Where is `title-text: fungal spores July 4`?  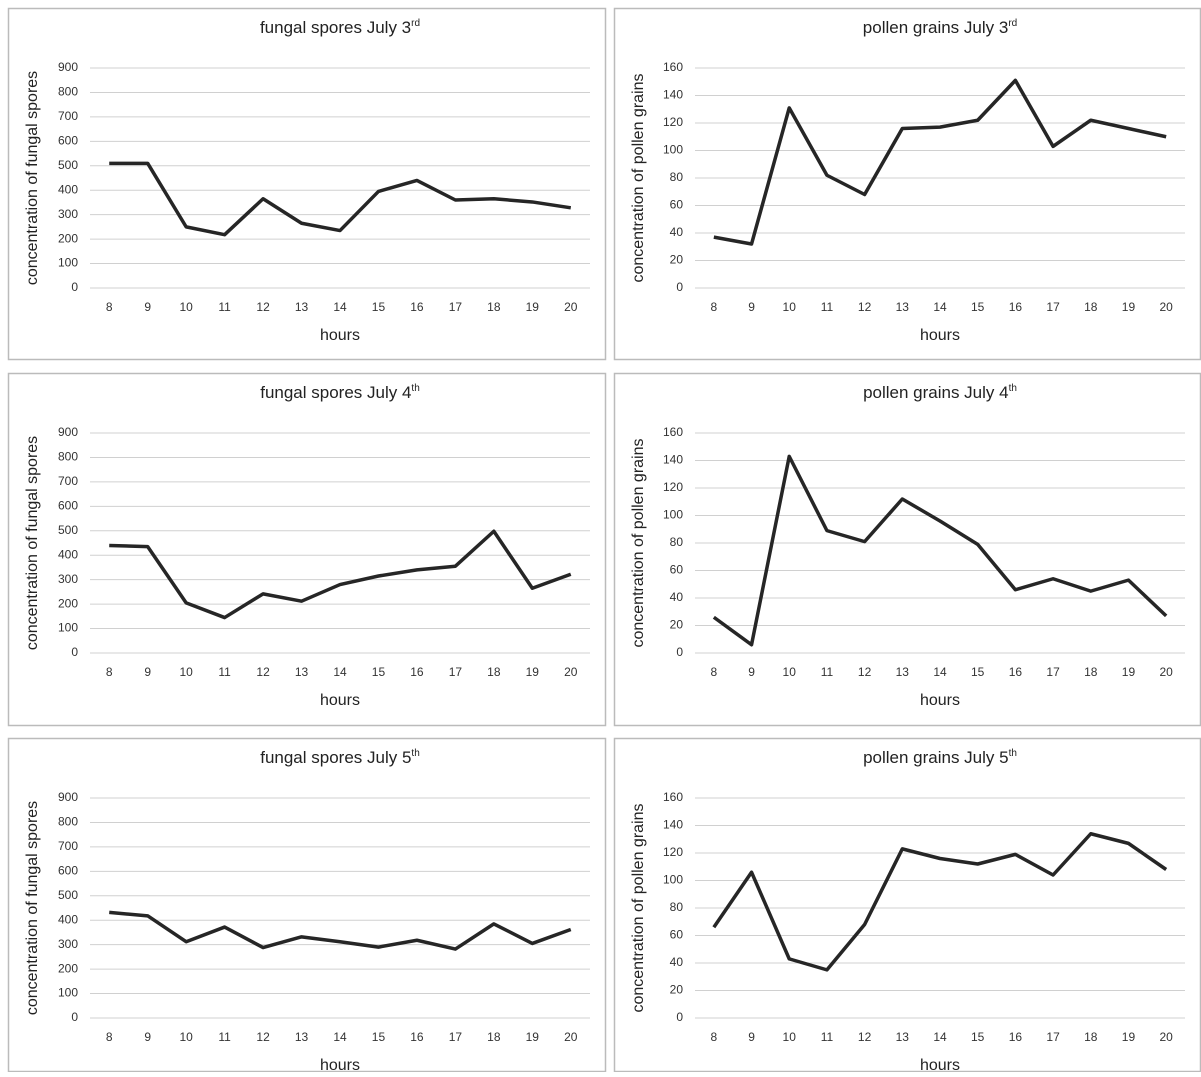 title-text: fungal spores July 4 is located at coordinates (335, 392).